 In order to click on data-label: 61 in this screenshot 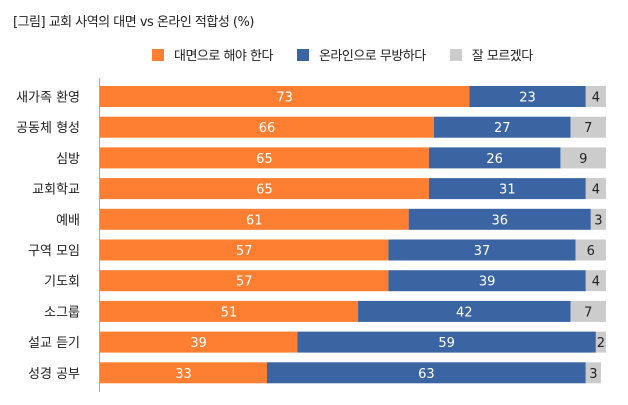, I will do `click(254, 220)`.